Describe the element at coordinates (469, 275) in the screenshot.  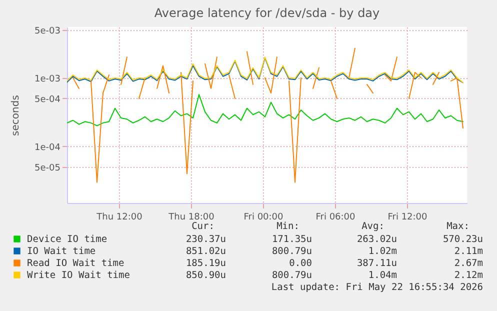
I see `text: 2.12m` at that location.